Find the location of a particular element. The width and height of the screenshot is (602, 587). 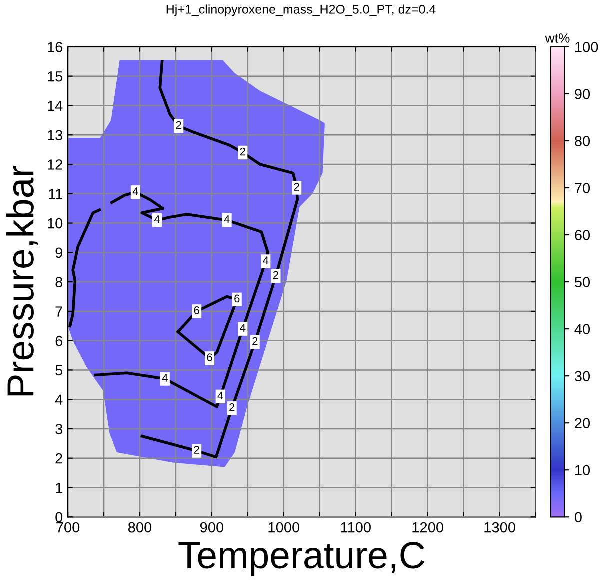

color-bar-label: 10 is located at coordinates (583, 470).